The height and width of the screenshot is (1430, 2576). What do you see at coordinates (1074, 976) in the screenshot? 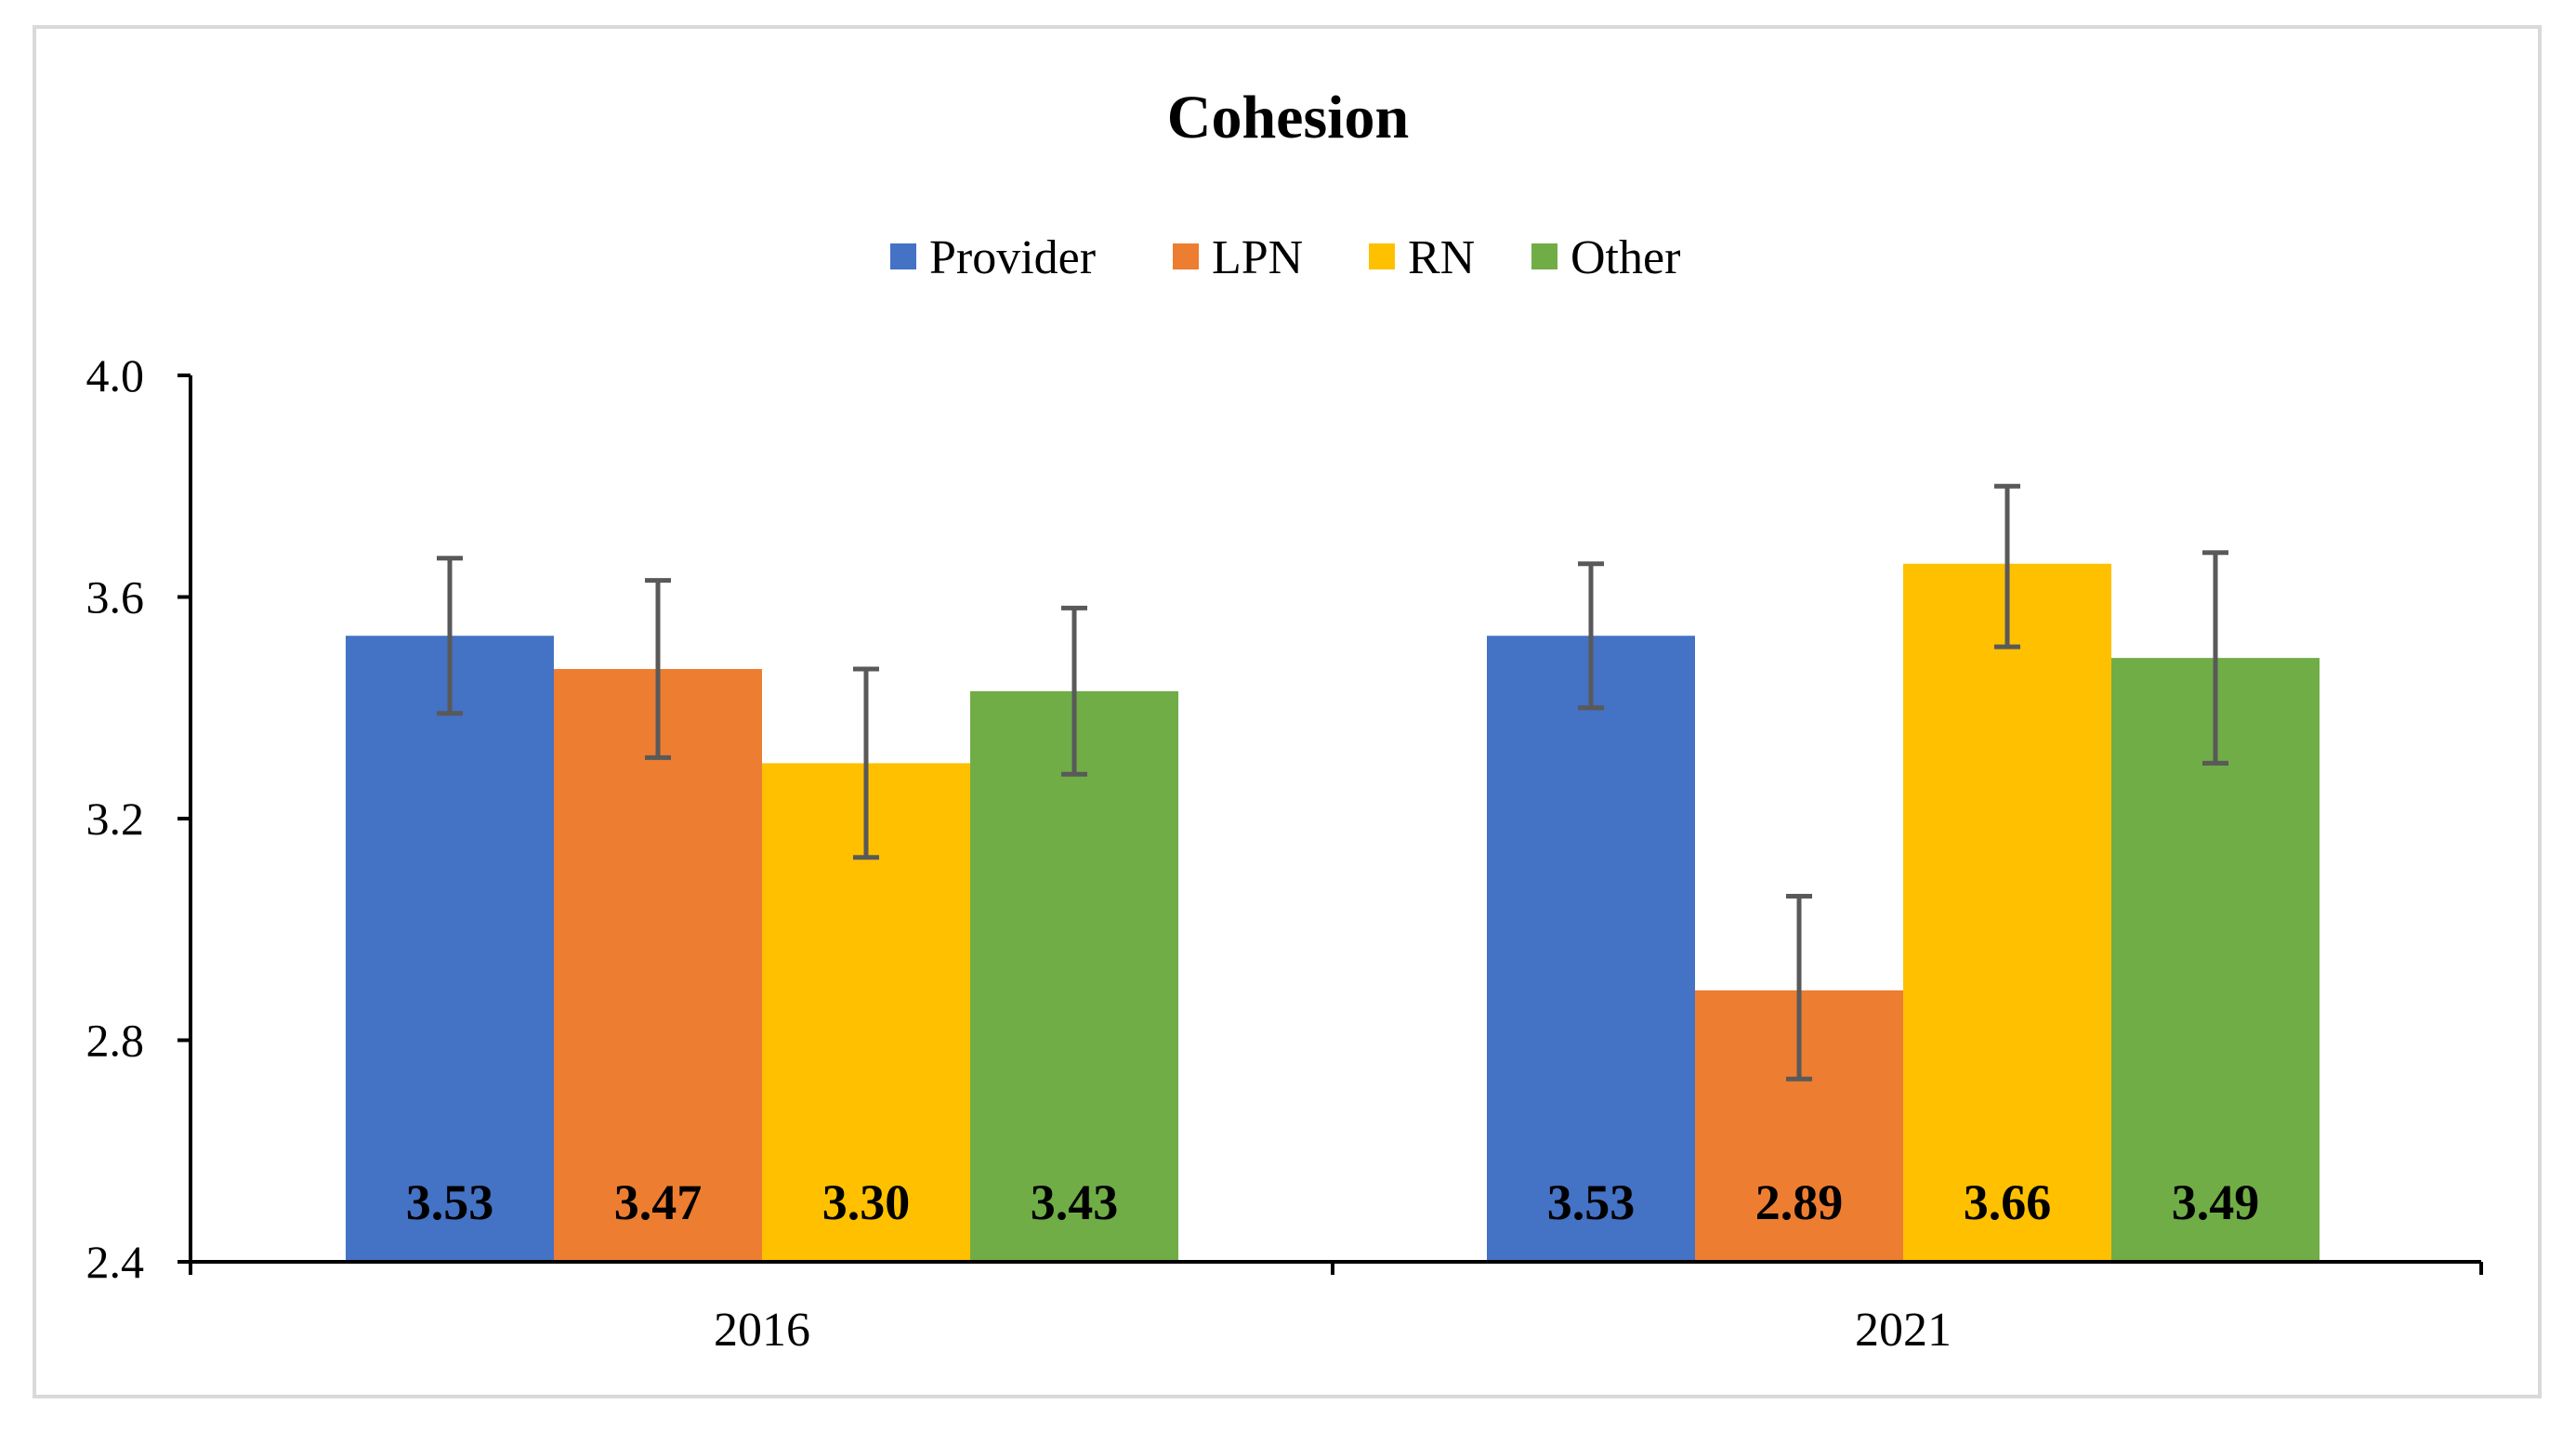
I see `bar-other-2016` at bounding box center [1074, 976].